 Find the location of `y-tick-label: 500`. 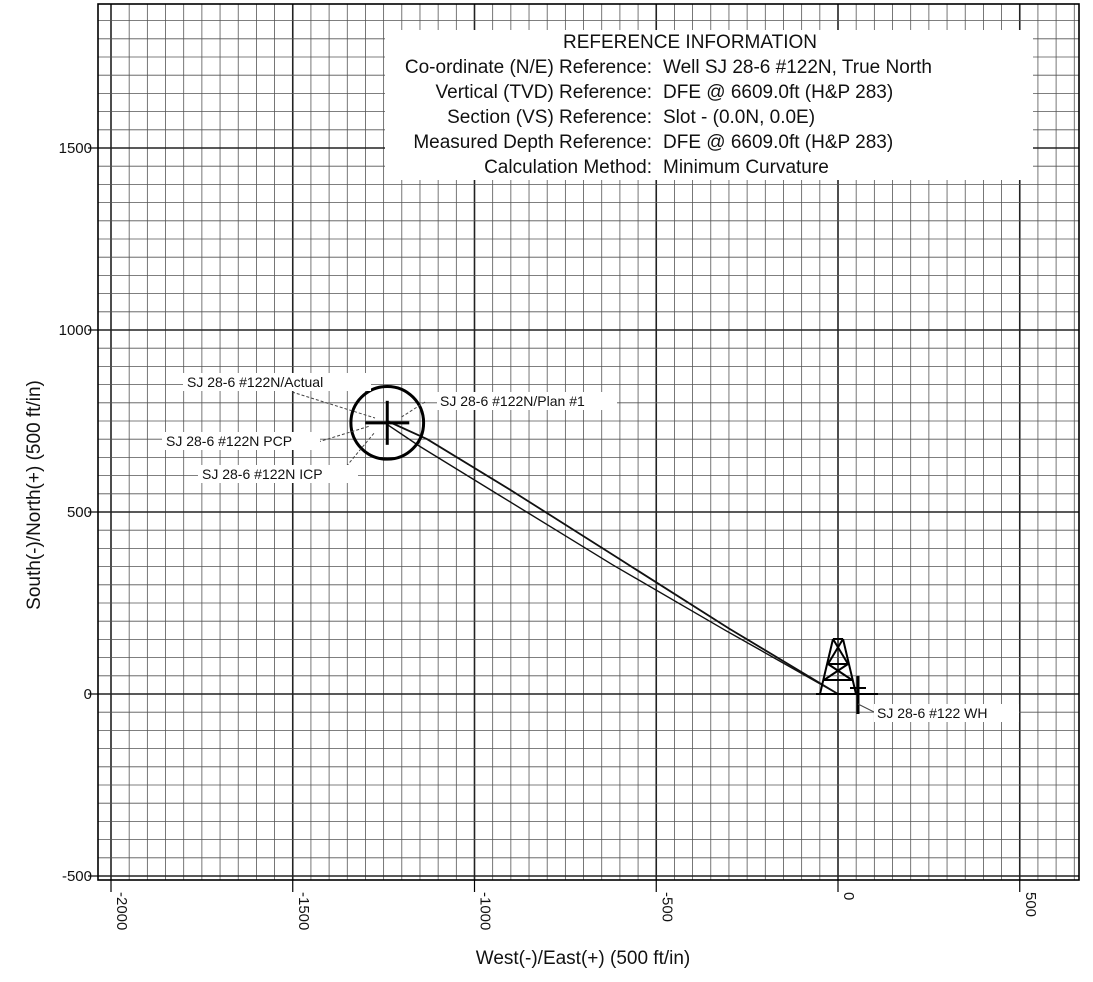

y-tick-label: 500 is located at coordinates (79, 512).